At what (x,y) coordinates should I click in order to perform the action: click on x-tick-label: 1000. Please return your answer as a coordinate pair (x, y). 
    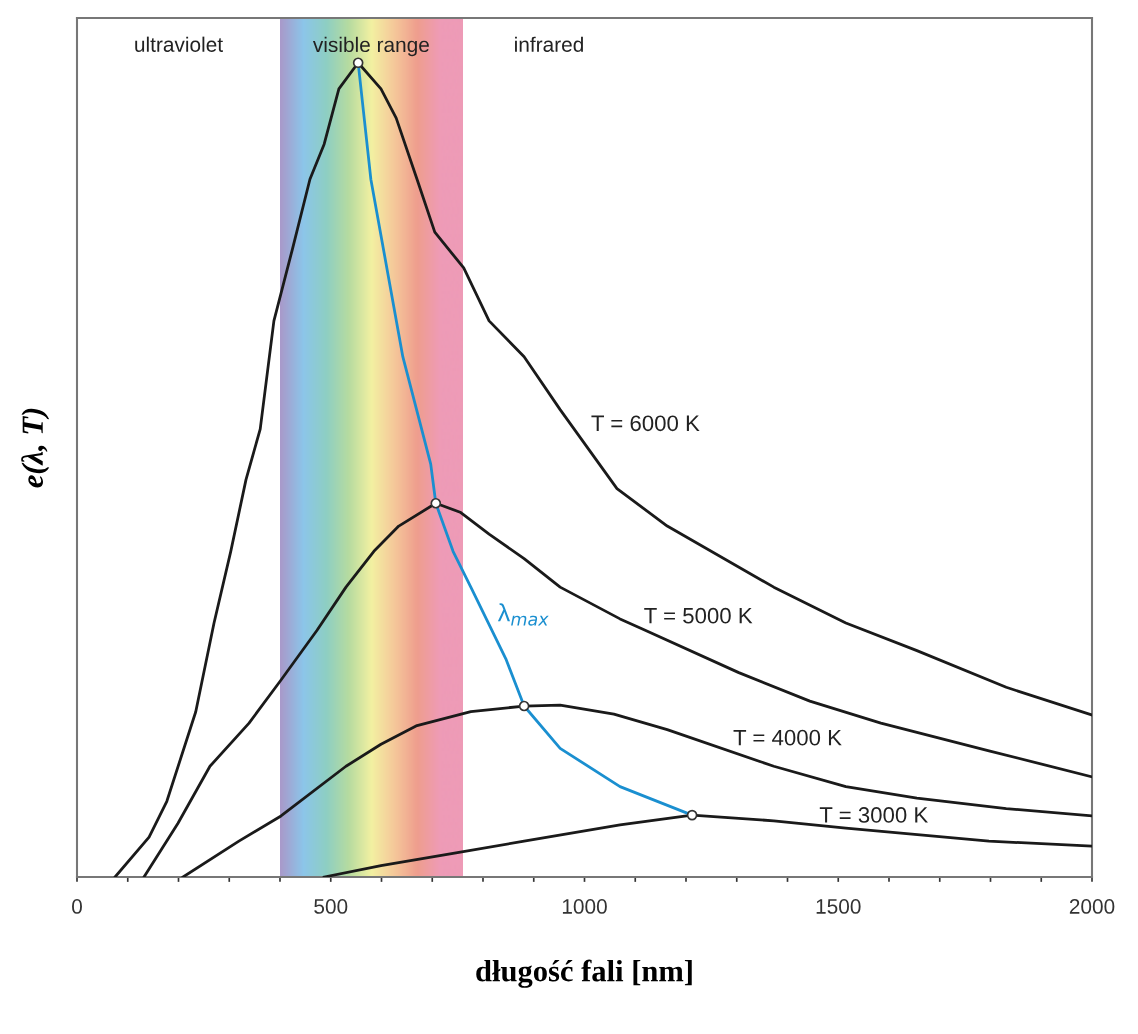
    Looking at the image, I should click on (584, 906).